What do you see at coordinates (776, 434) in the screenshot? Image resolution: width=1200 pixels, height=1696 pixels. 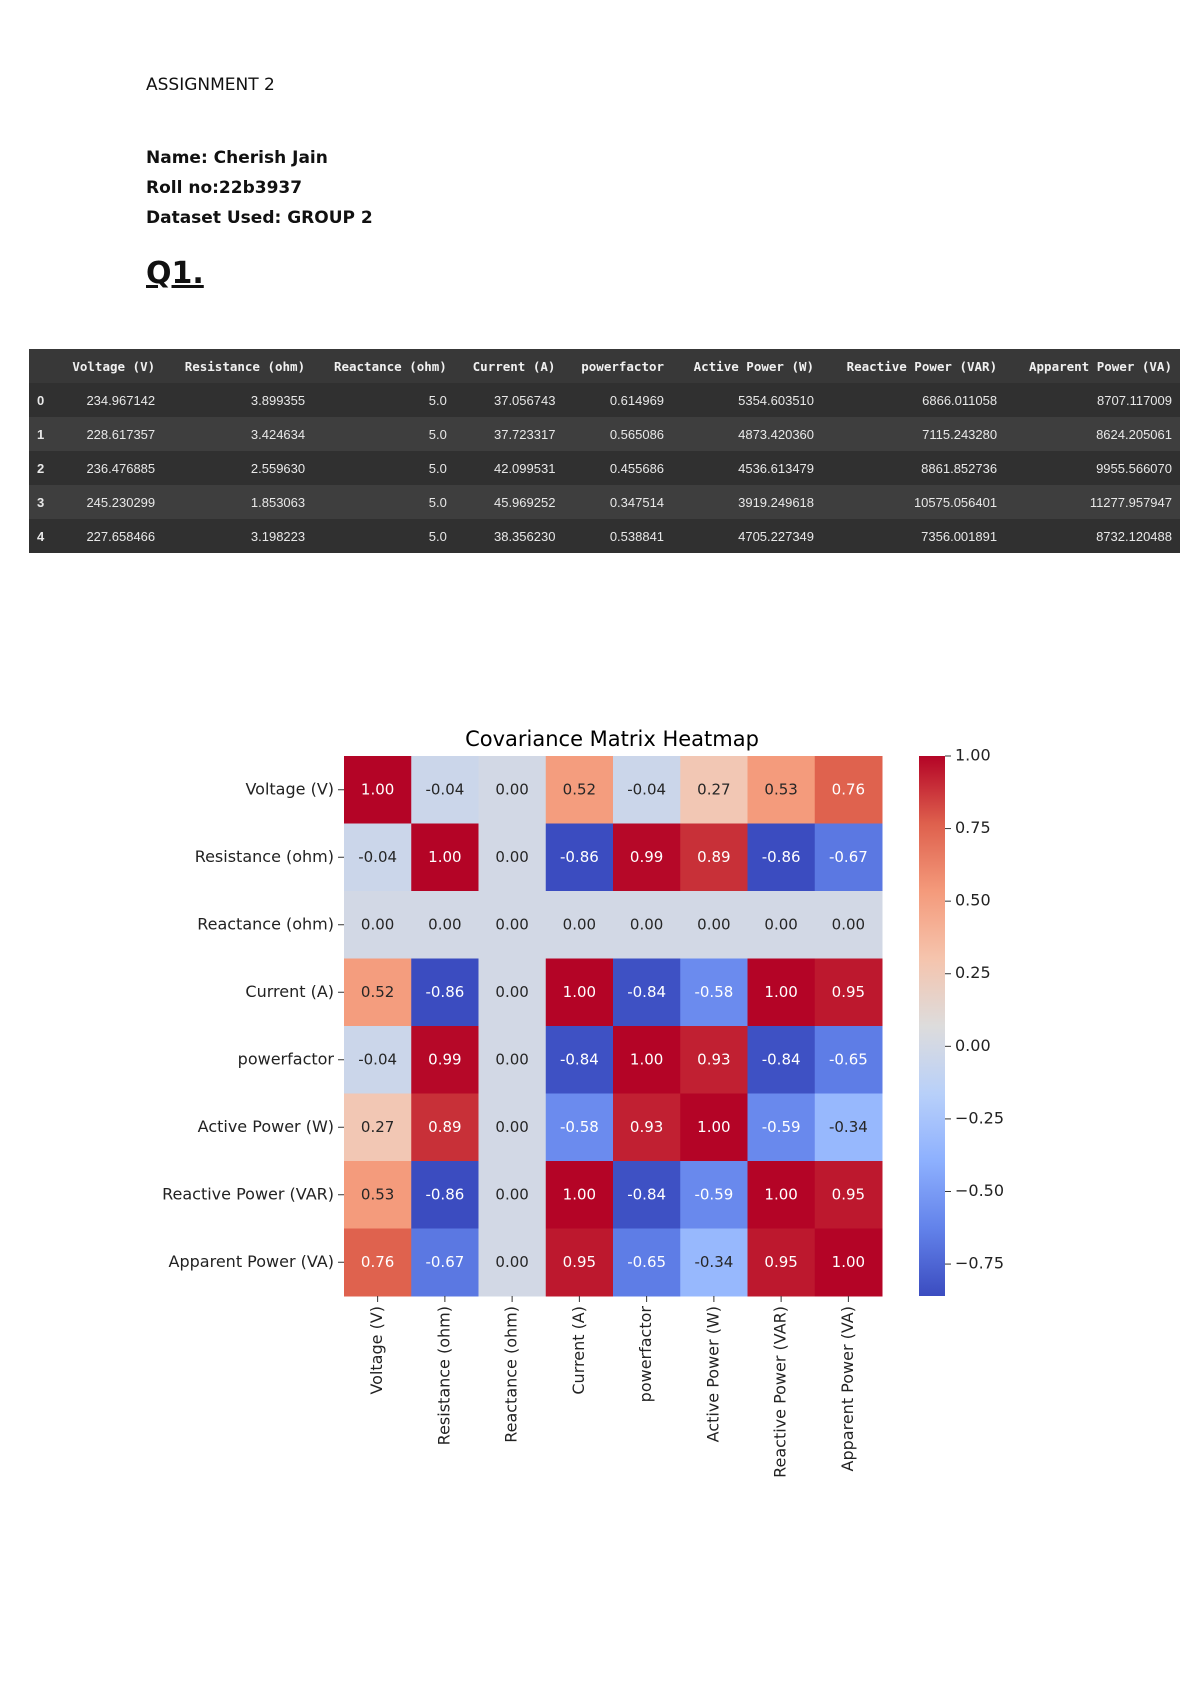 I see `table-cell: 4873.420360` at bounding box center [776, 434].